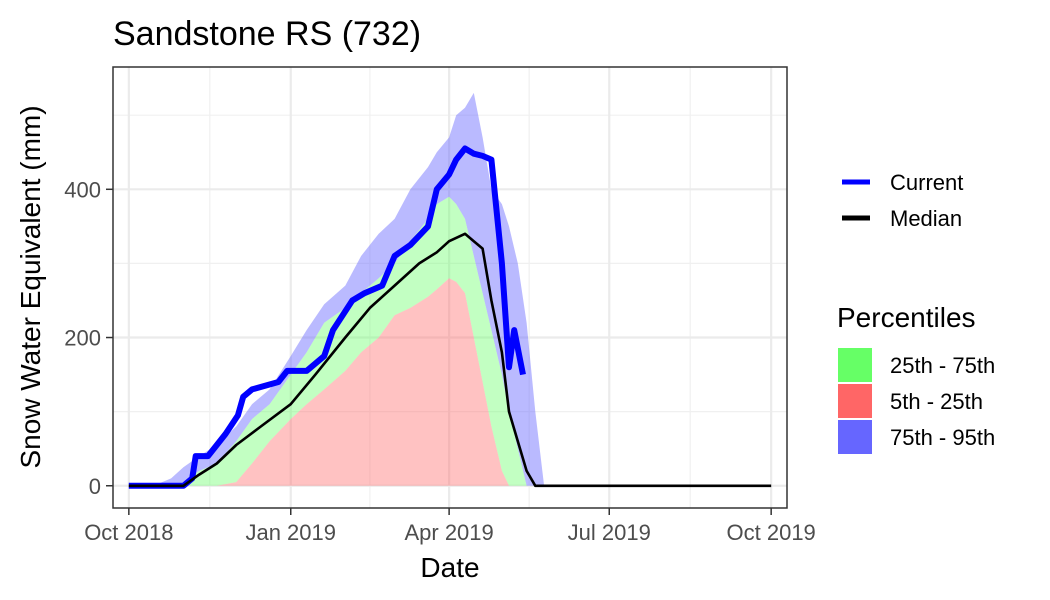 This screenshot has height=600, width=1050. I want to click on x-axis: Oct 2018 Jan 2019 Apr 2019 Jul 2019 Oct 2019, so click(450, 526).